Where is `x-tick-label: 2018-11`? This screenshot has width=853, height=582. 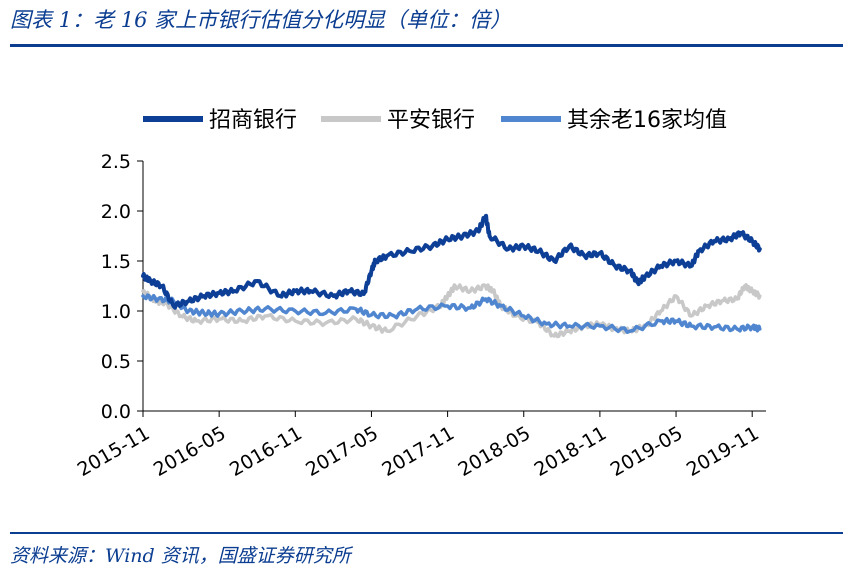
x-tick-label: 2018-11 is located at coordinates (571, 451).